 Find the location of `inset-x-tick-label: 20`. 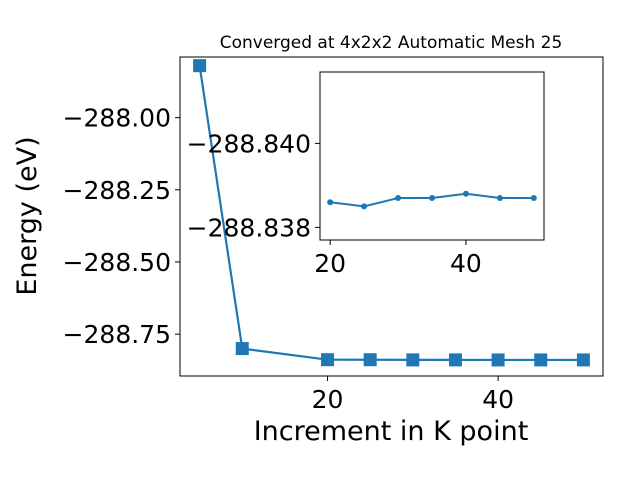

inset-x-tick-label: 20 is located at coordinates (330, 263).